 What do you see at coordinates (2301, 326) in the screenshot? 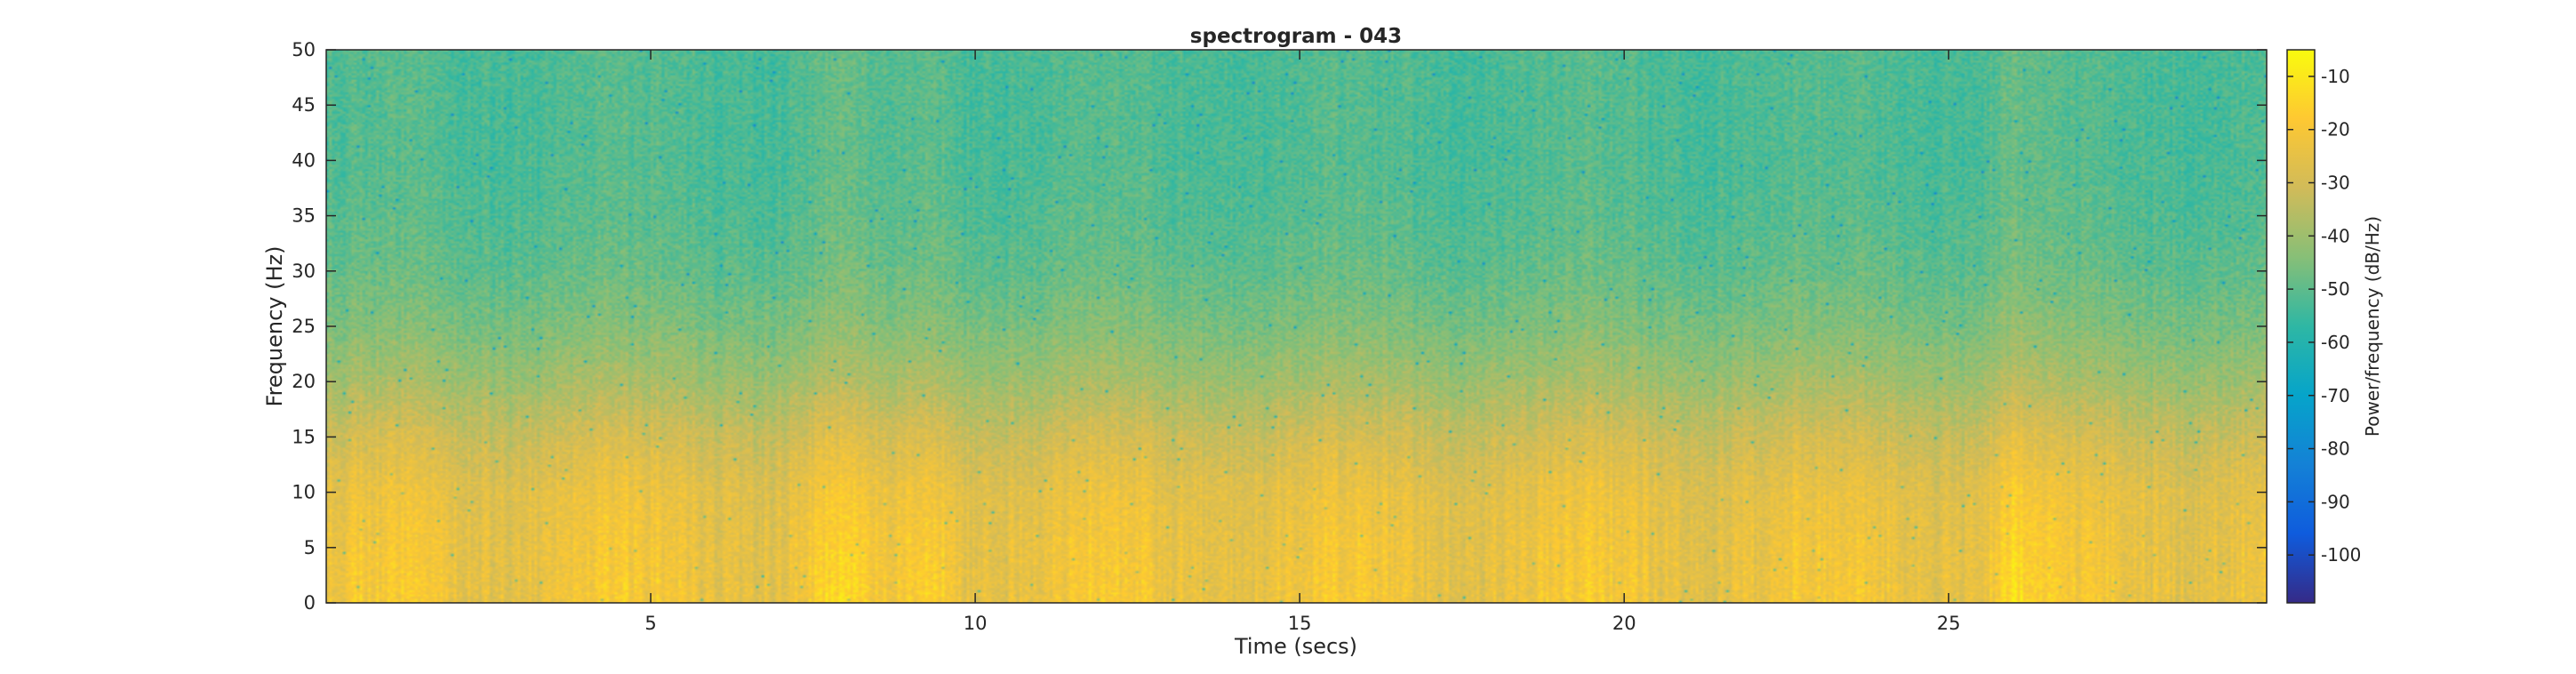
I see `colorbar-gradient` at bounding box center [2301, 326].